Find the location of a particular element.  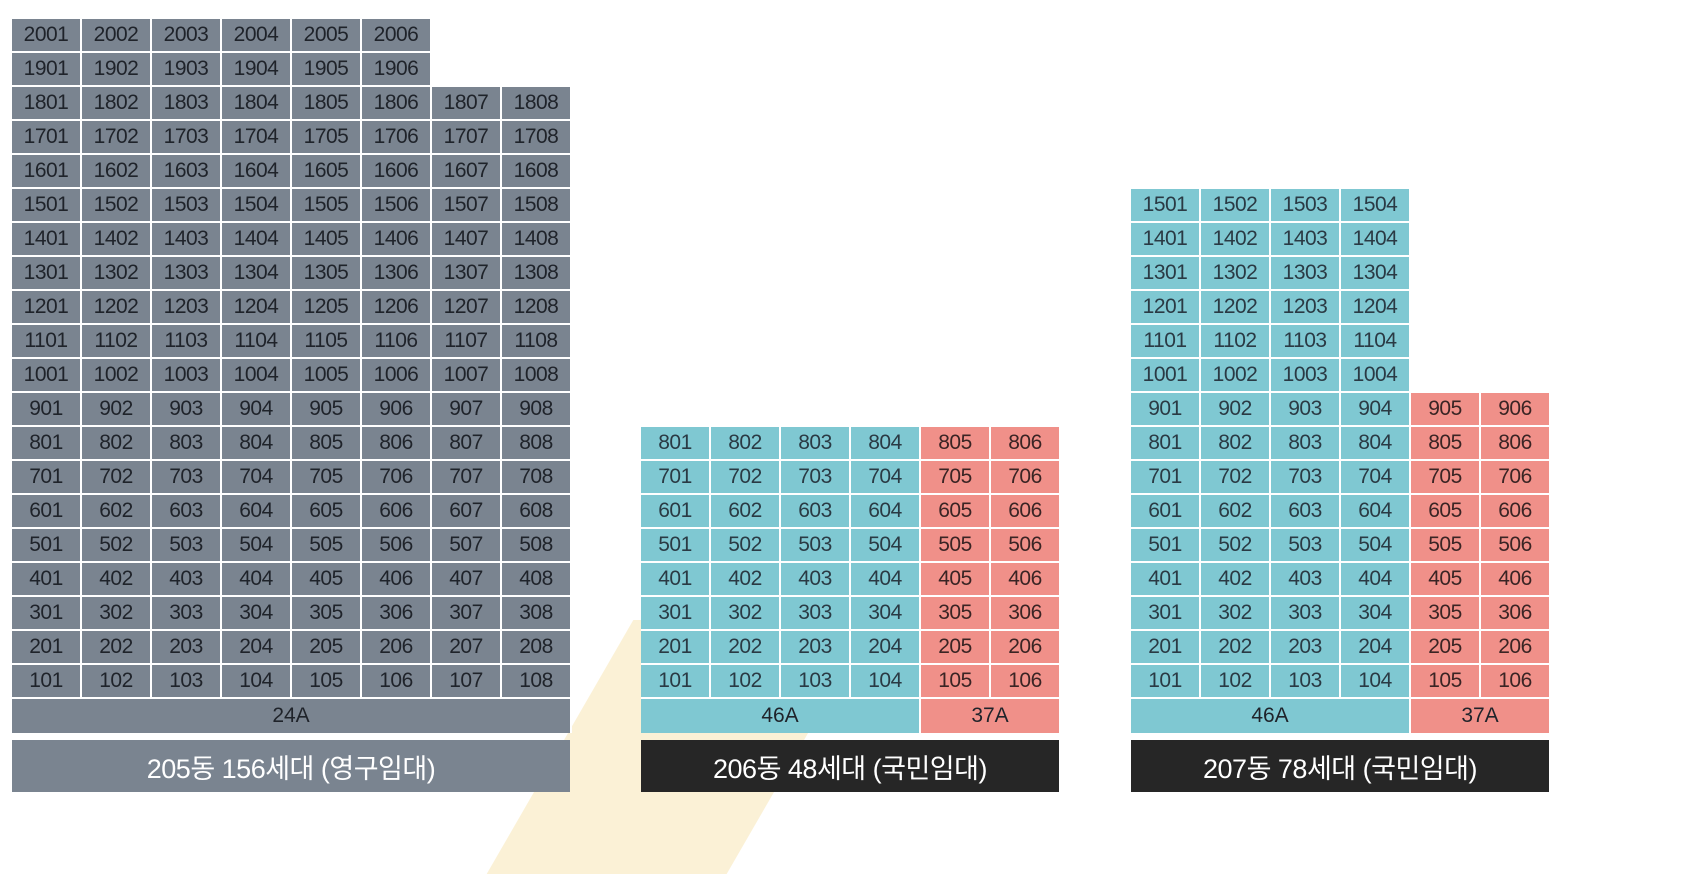

unit-type-label: 46A is located at coordinates (1271, 716).